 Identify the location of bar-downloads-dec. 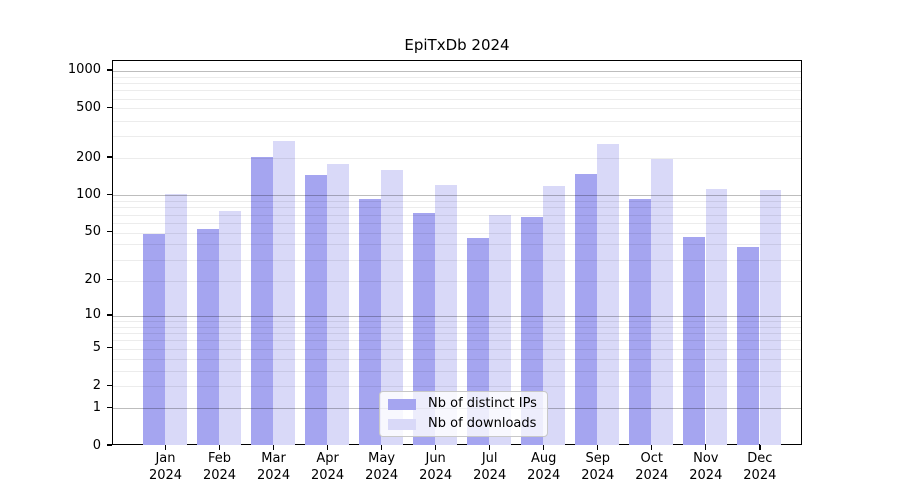
(770, 317).